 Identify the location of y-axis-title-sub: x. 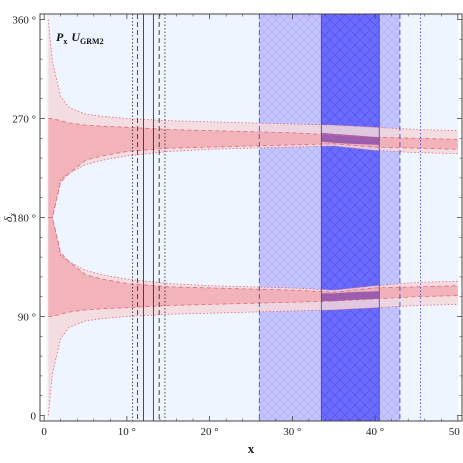
(12, 214).